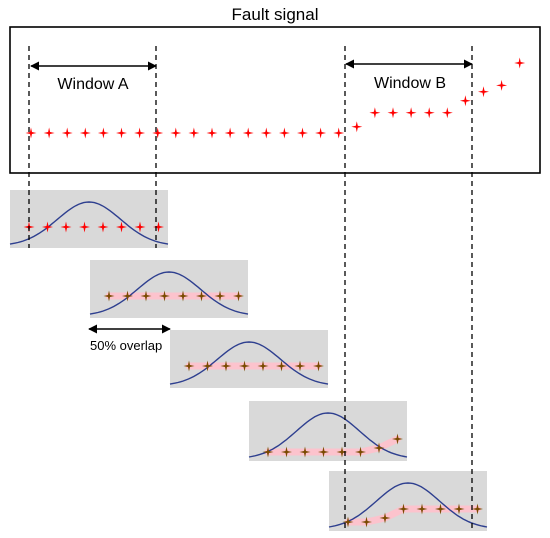 This screenshot has height=538, width=550. What do you see at coordinates (275, 14) in the screenshot?
I see `figure-title: Fault signal` at bounding box center [275, 14].